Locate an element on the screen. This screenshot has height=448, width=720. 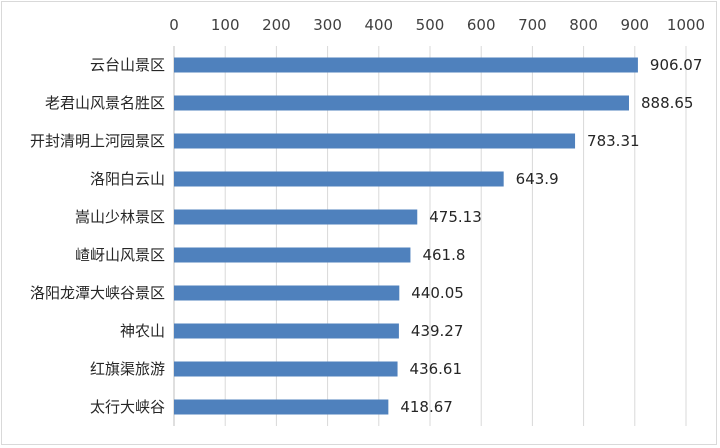
x-tick-label: 400 is located at coordinates (378, 25).